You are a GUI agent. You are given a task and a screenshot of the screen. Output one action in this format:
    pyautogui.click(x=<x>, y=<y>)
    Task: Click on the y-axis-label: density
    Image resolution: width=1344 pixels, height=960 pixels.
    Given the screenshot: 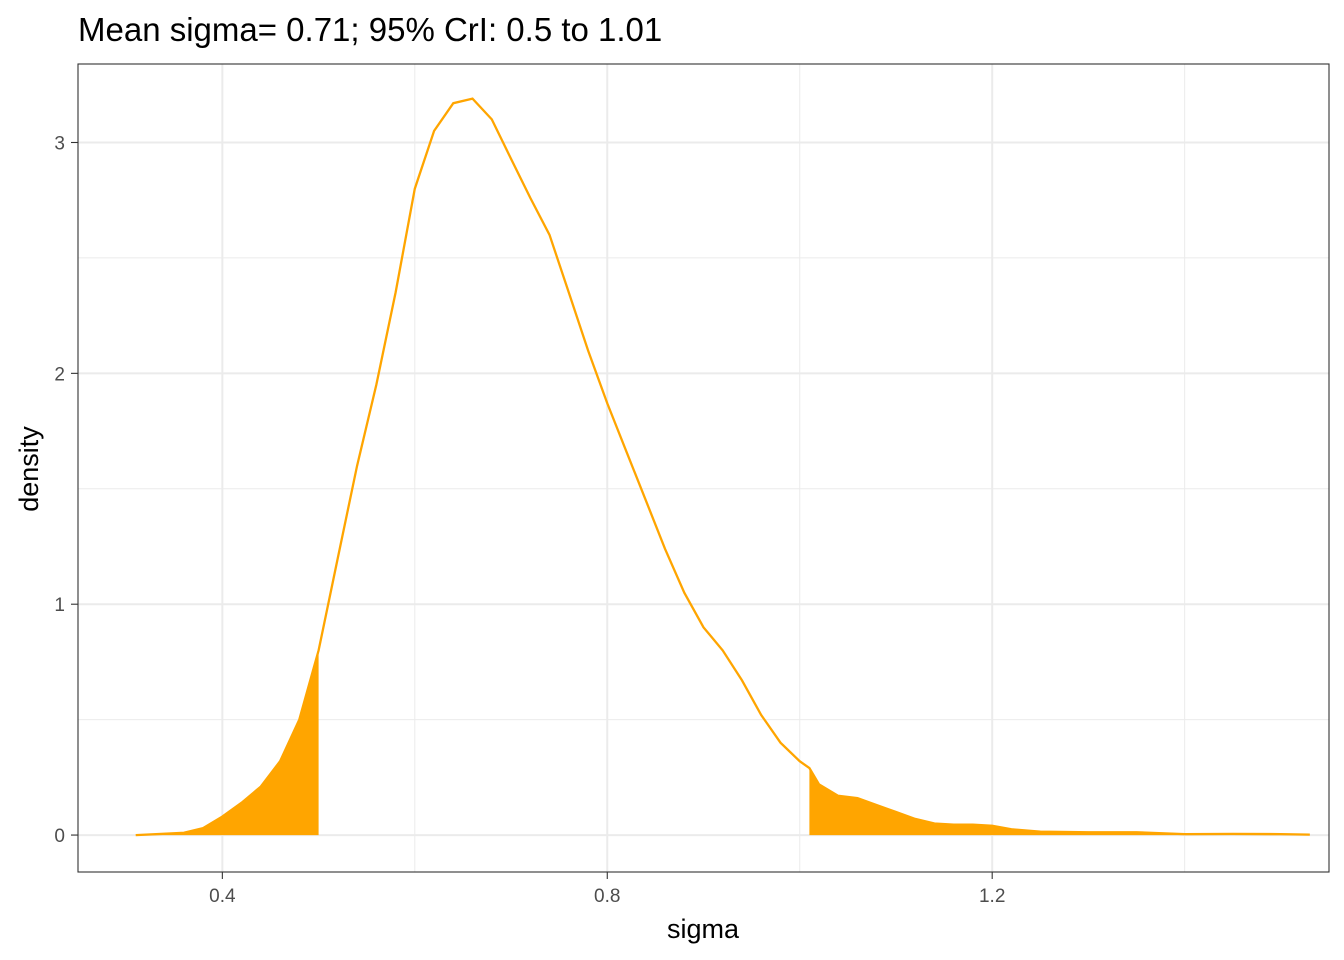 What is the action you would take?
    pyautogui.click(x=29, y=469)
    